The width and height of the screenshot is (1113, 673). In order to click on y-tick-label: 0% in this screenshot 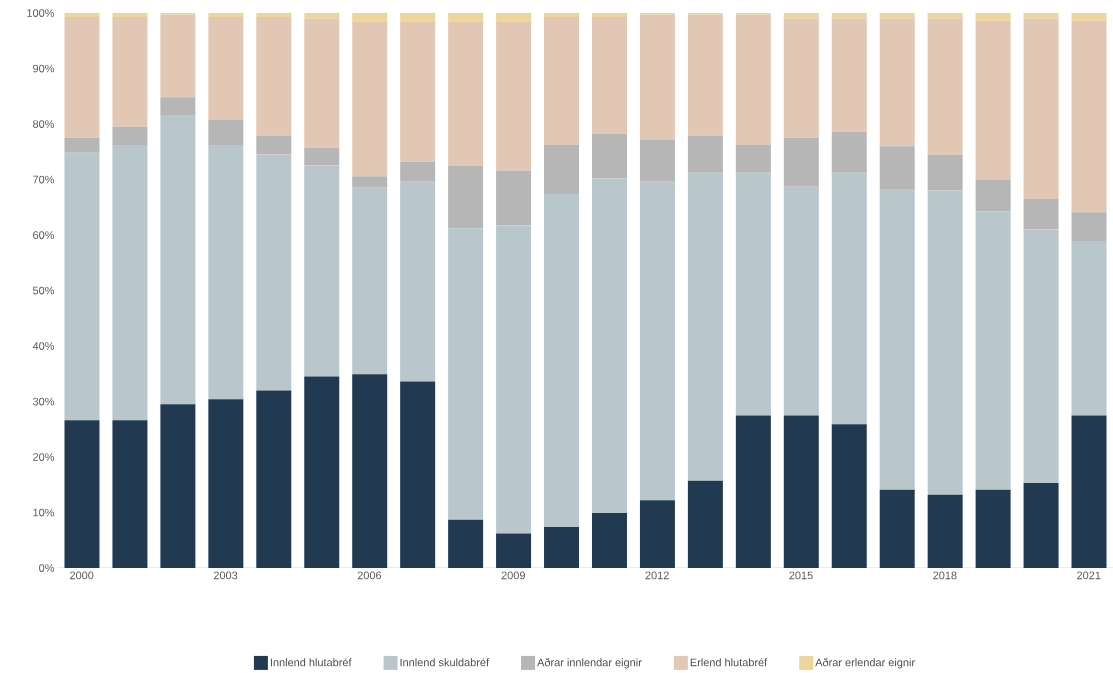, I will do `click(47, 568)`.